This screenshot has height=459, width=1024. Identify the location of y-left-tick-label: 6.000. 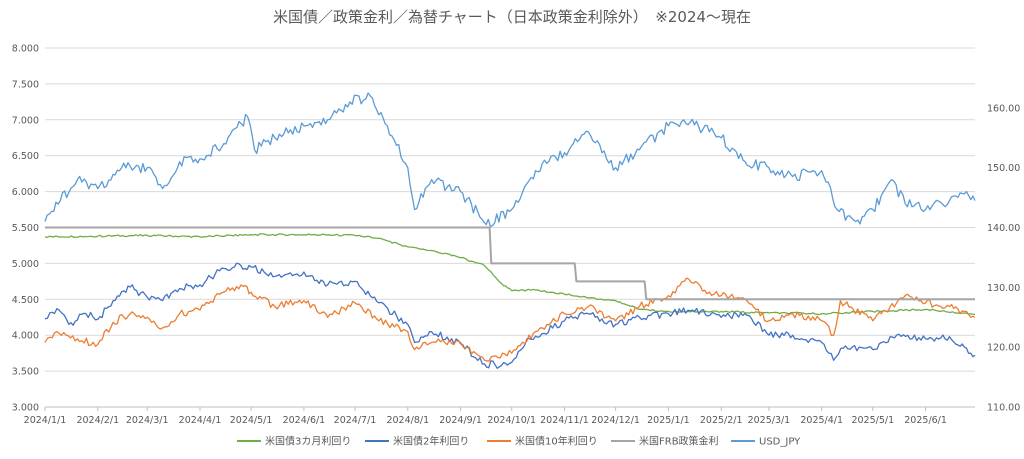
(25, 192).